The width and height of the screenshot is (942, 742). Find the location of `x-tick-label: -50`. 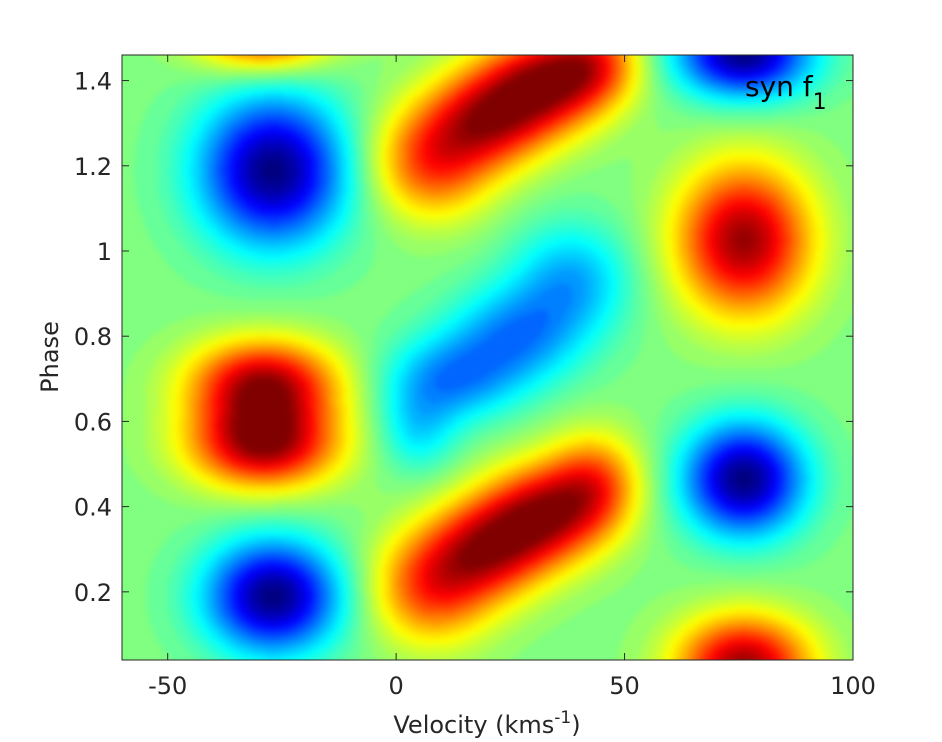

x-tick-label: -50 is located at coordinates (167, 686).